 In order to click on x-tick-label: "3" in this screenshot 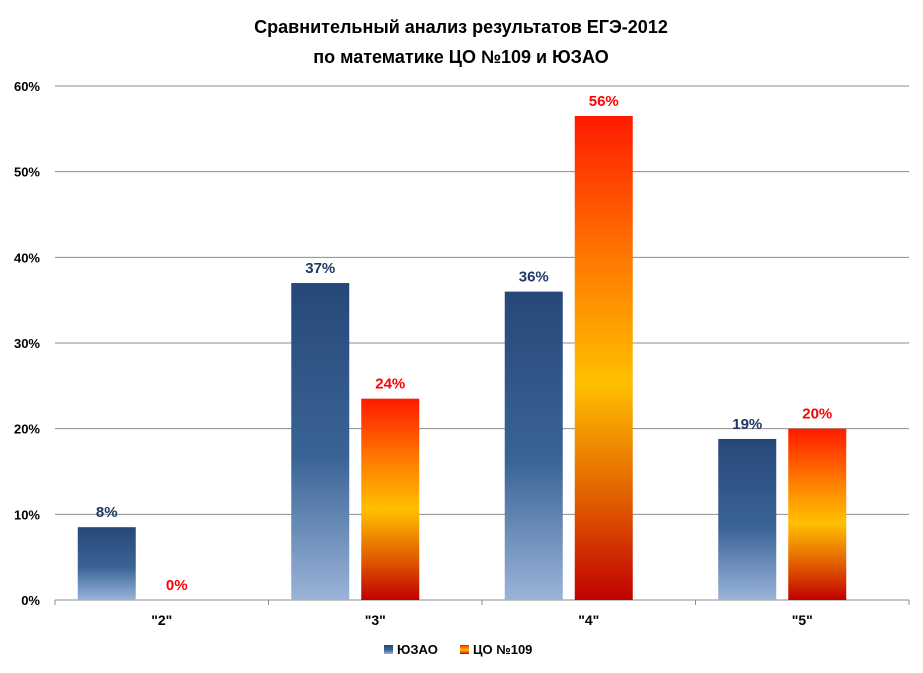, I will do `click(375, 620)`.